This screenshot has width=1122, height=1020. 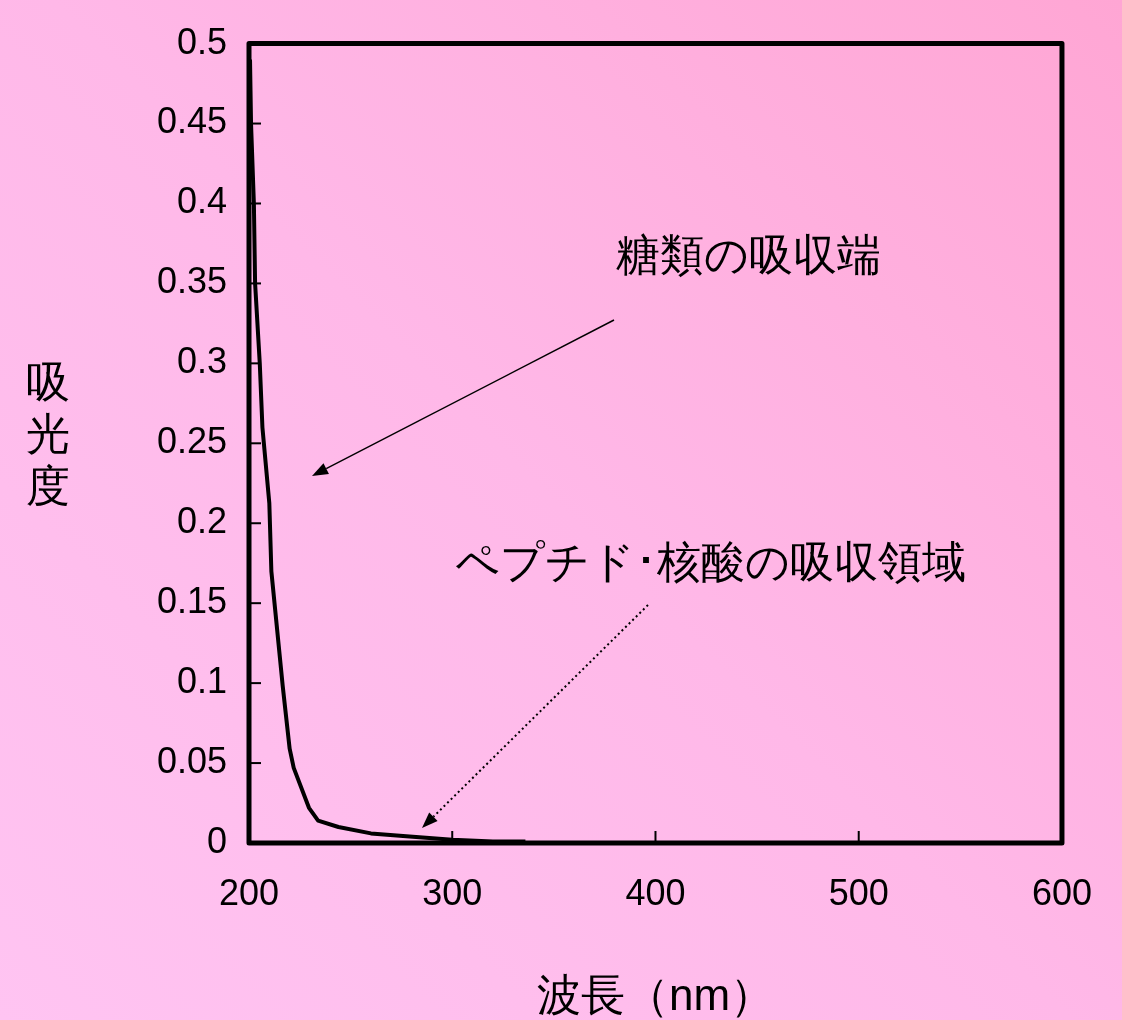 I want to click on x-tick-label: 500, so click(x=858, y=892).